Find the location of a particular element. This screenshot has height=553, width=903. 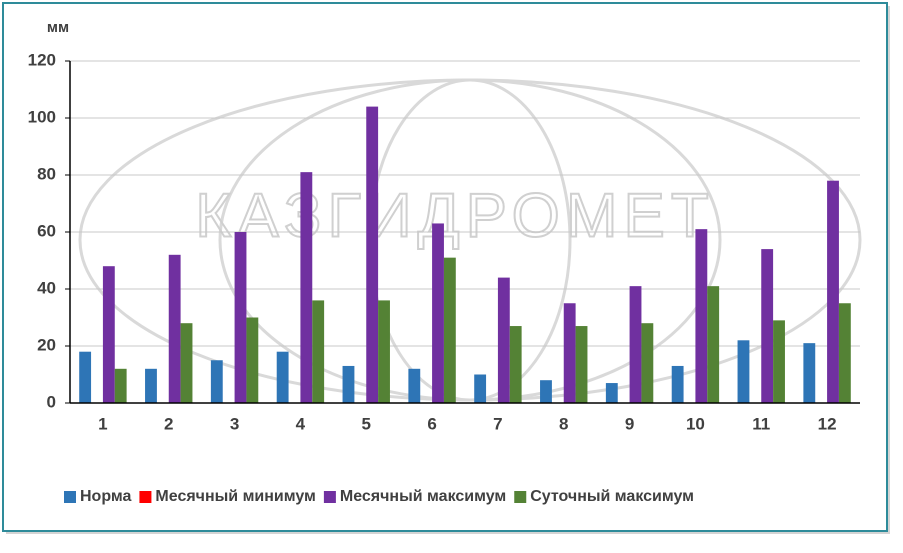

legend-label: Суточный максимум is located at coordinates (612, 496).